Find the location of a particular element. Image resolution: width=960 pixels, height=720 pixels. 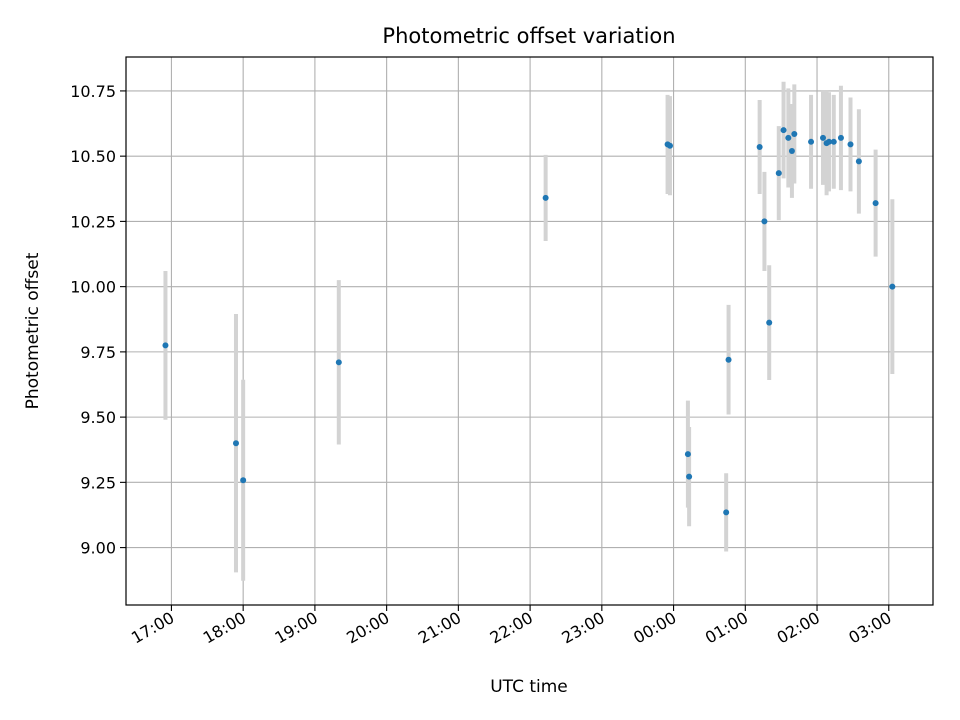

y-tick-label: 10.50 is located at coordinates (93, 156).